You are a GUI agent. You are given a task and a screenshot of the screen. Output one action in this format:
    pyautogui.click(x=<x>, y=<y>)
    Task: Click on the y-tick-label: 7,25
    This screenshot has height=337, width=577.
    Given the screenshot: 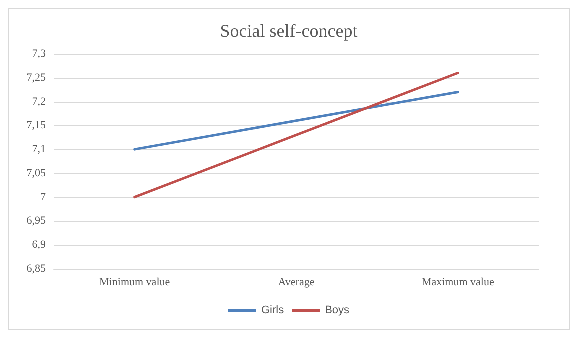 What is the action you would take?
    pyautogui.click(x=36, y=78)
    